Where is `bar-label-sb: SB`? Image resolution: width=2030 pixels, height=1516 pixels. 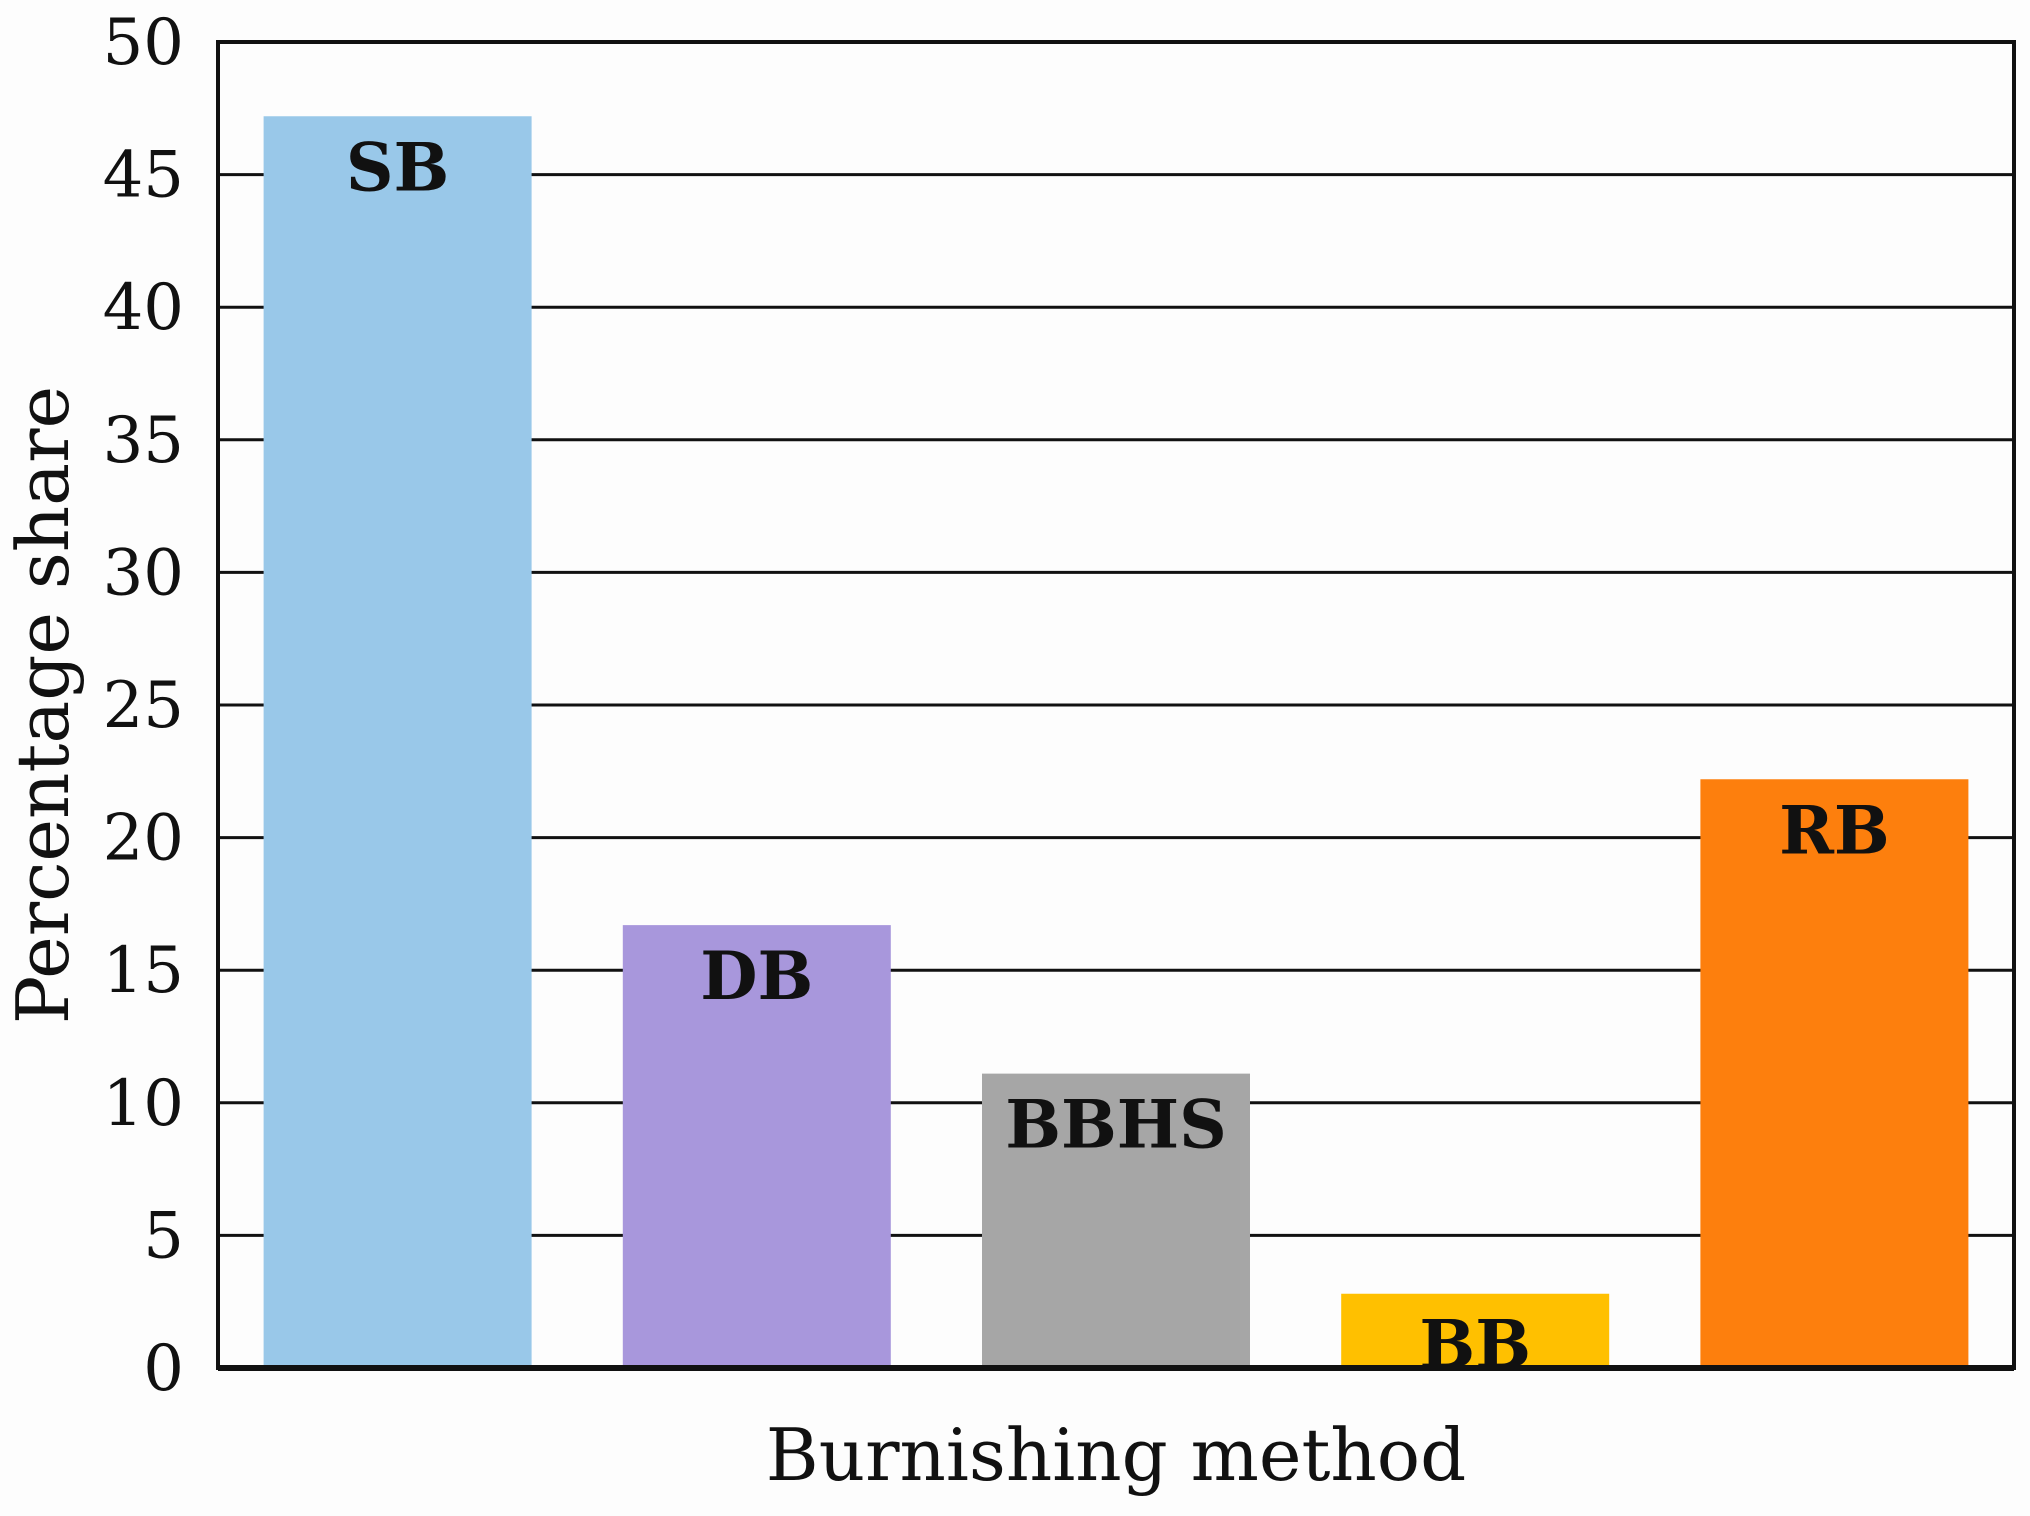
bar-label-sb: SB is located at coordinates (397, 167).